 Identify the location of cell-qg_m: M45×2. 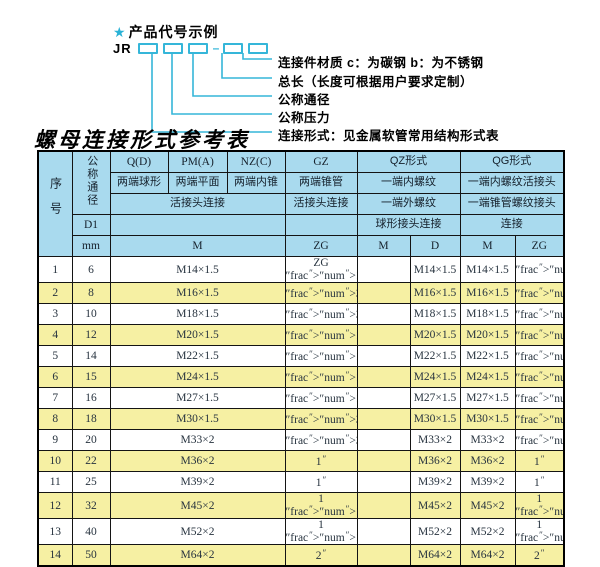
(487, 506).